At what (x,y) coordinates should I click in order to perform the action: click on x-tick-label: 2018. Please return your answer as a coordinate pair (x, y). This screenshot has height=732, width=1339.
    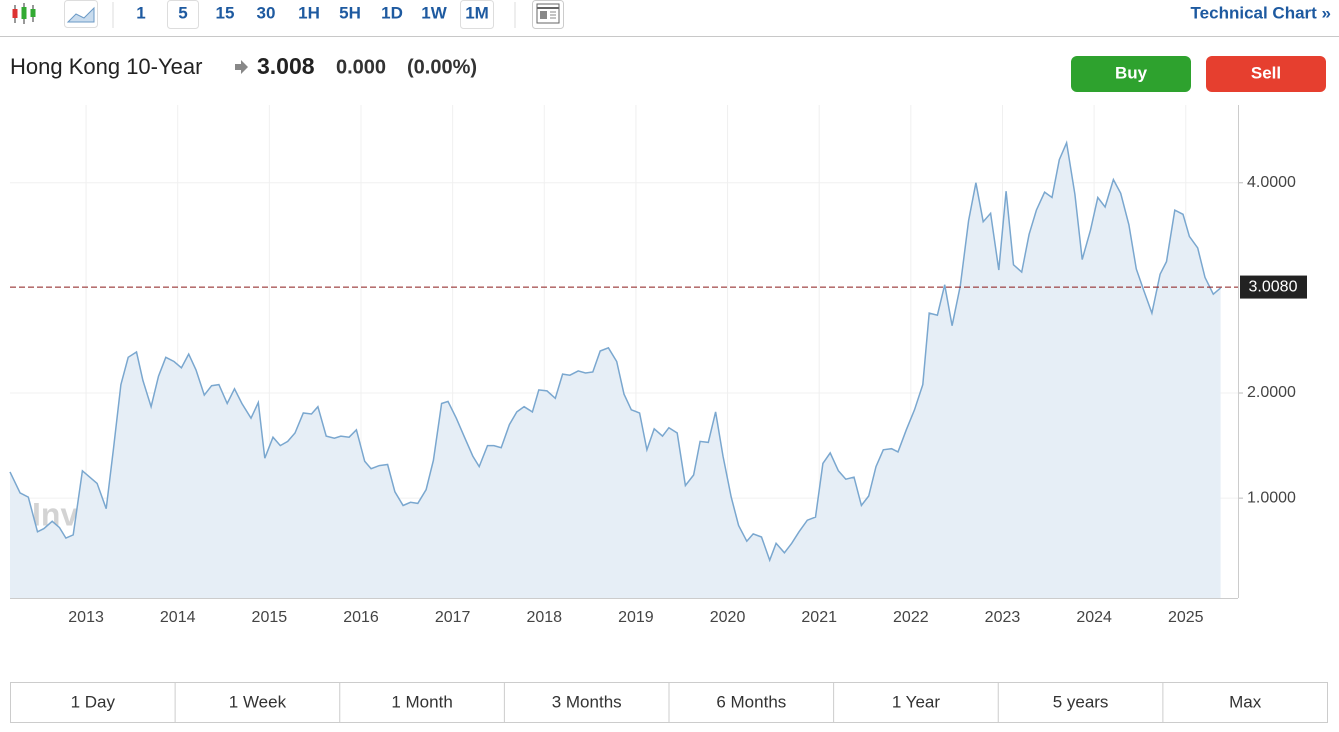
    Looking at the image, I should click on (544, 617).